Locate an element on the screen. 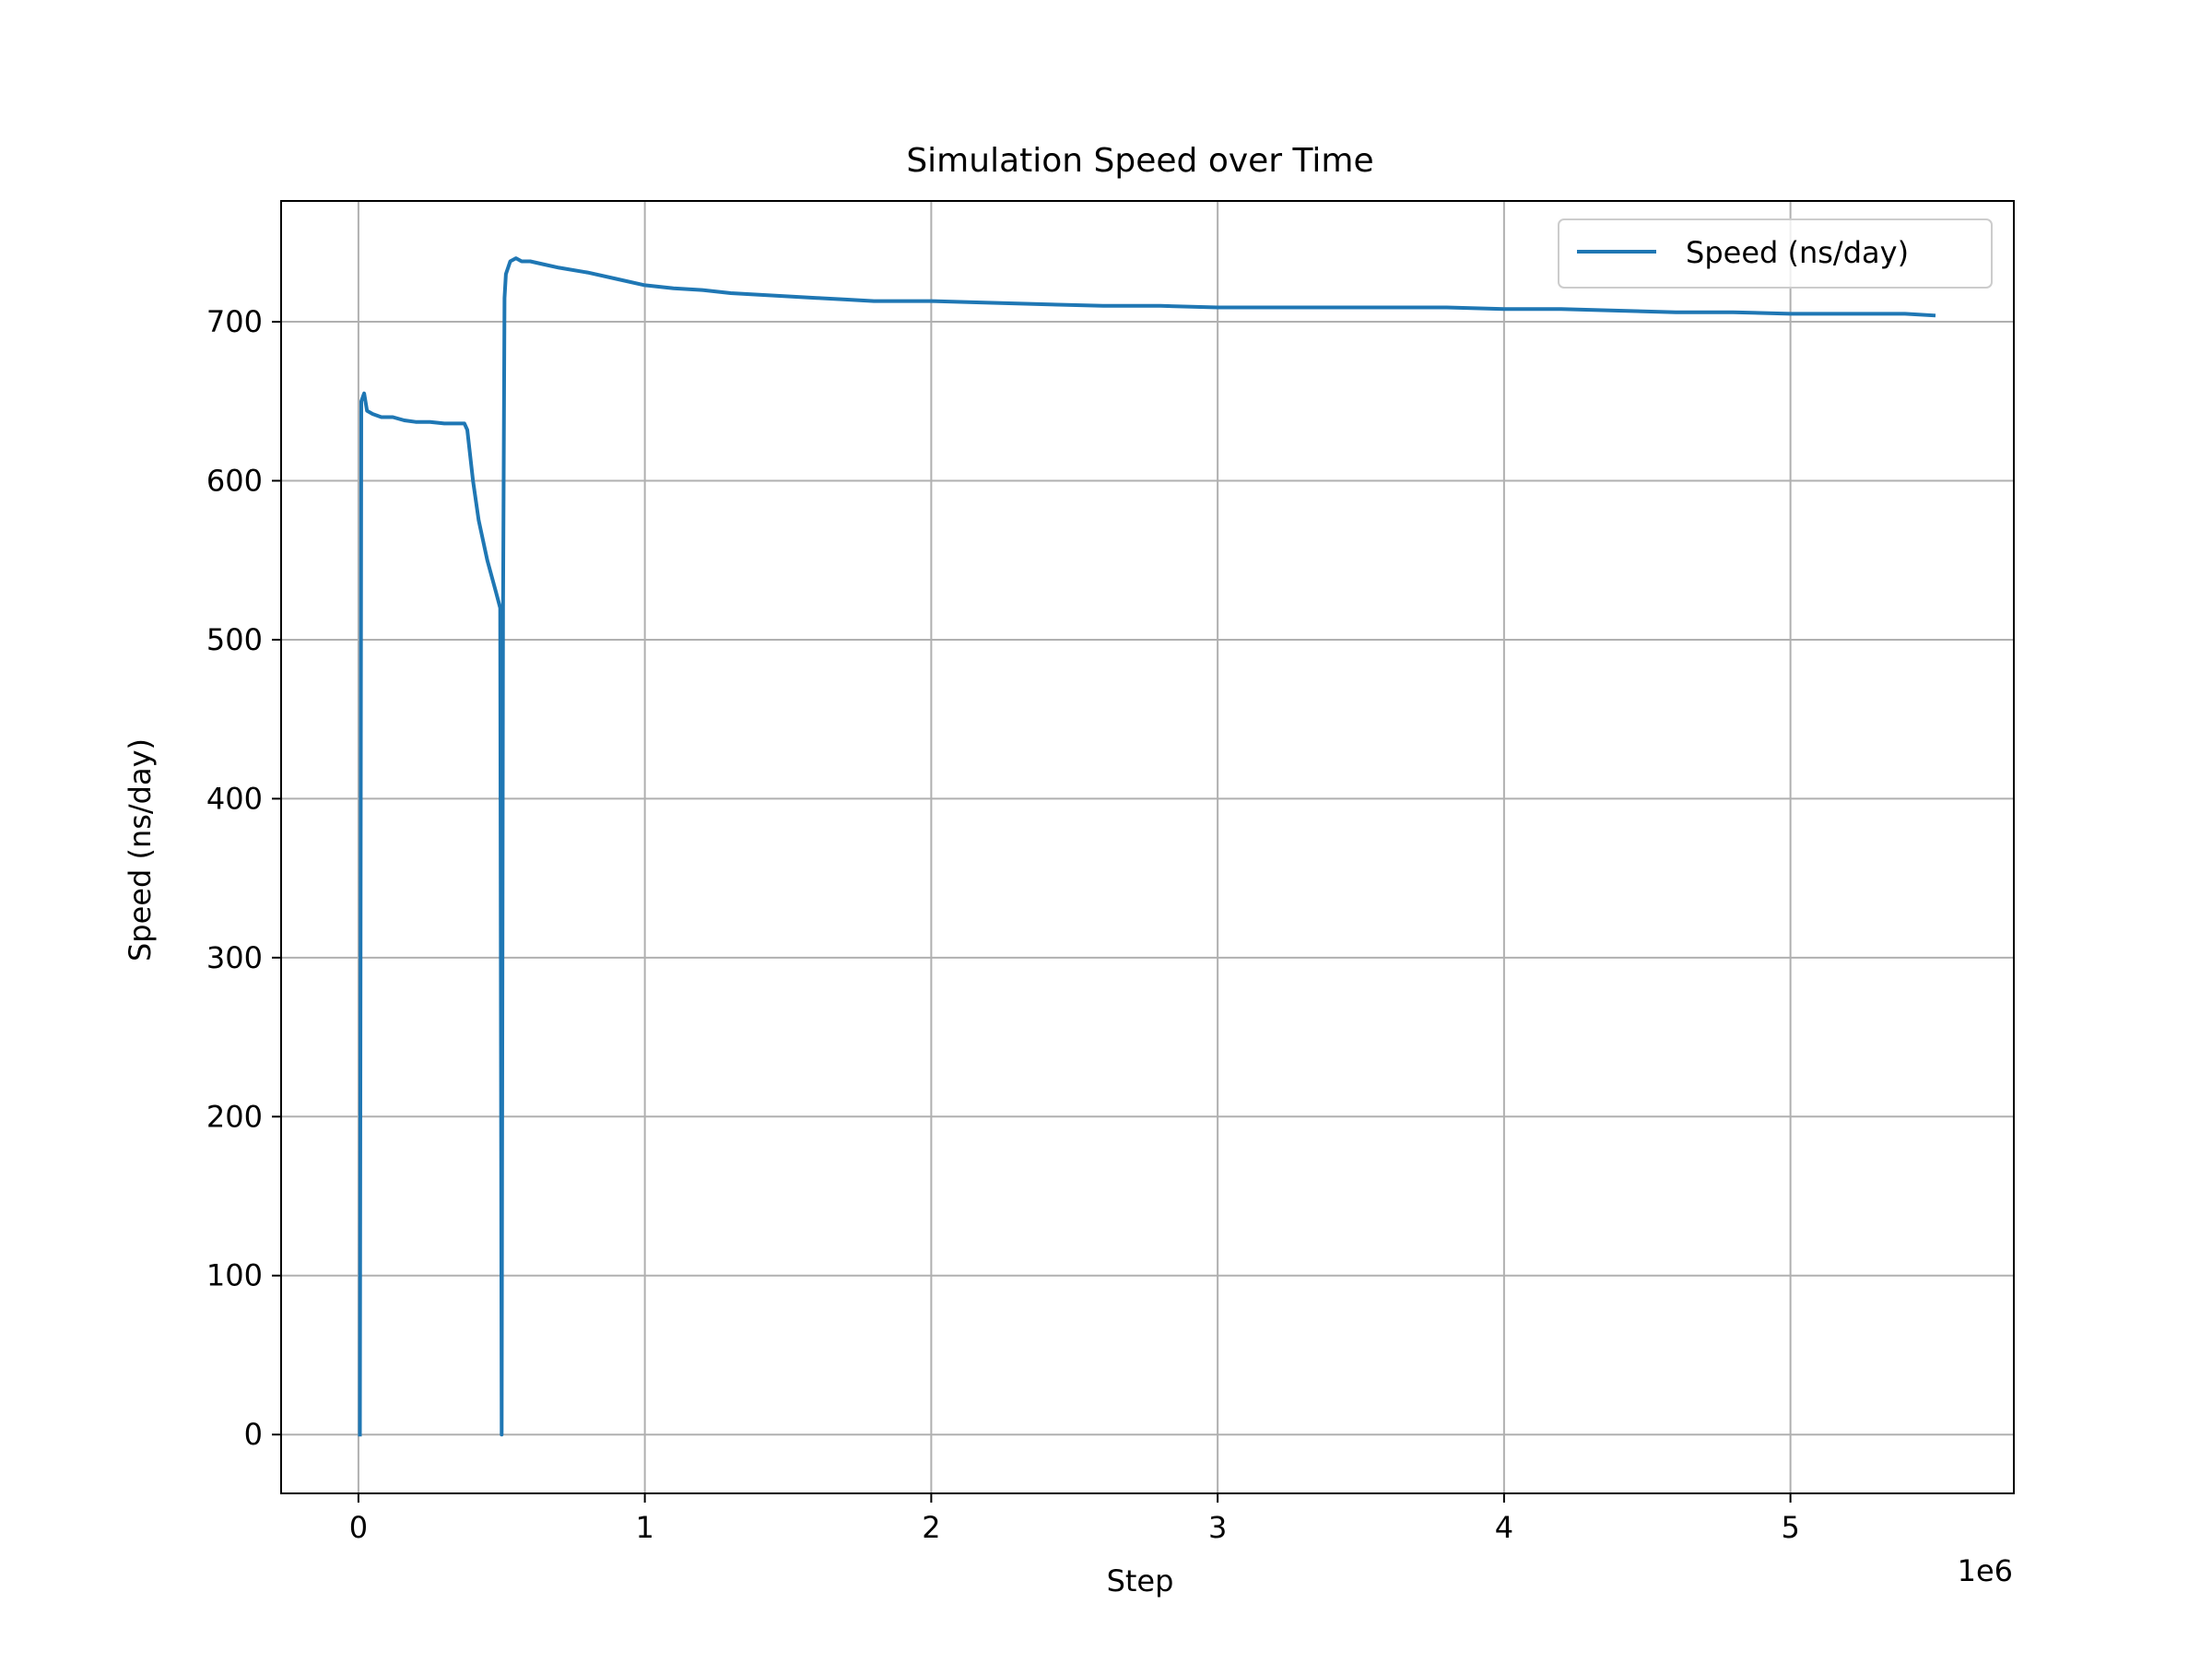 The image size is (2212, 1663). x-tick-label: 0 is located at coordinates (358, 1527).